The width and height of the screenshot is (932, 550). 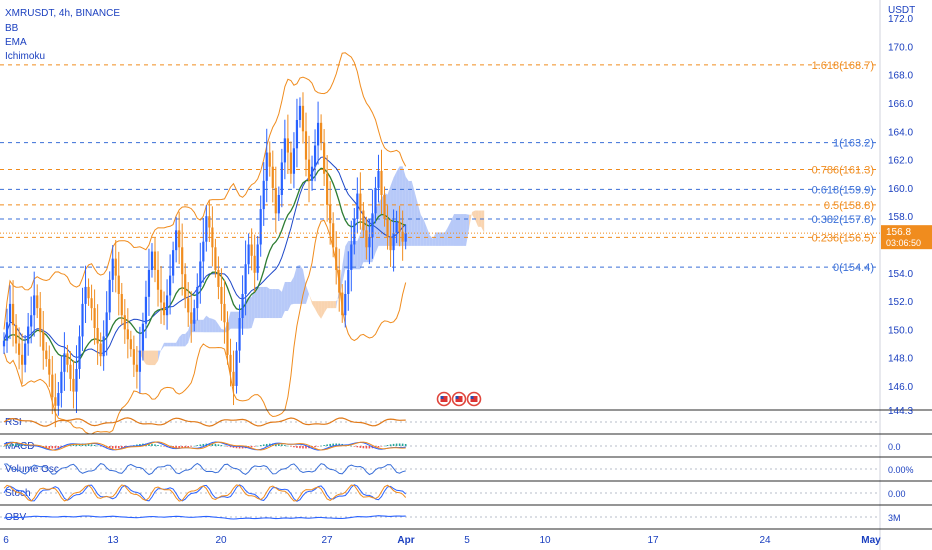 I want to click on us-flag-event-icon, so click(x=474, y=399).